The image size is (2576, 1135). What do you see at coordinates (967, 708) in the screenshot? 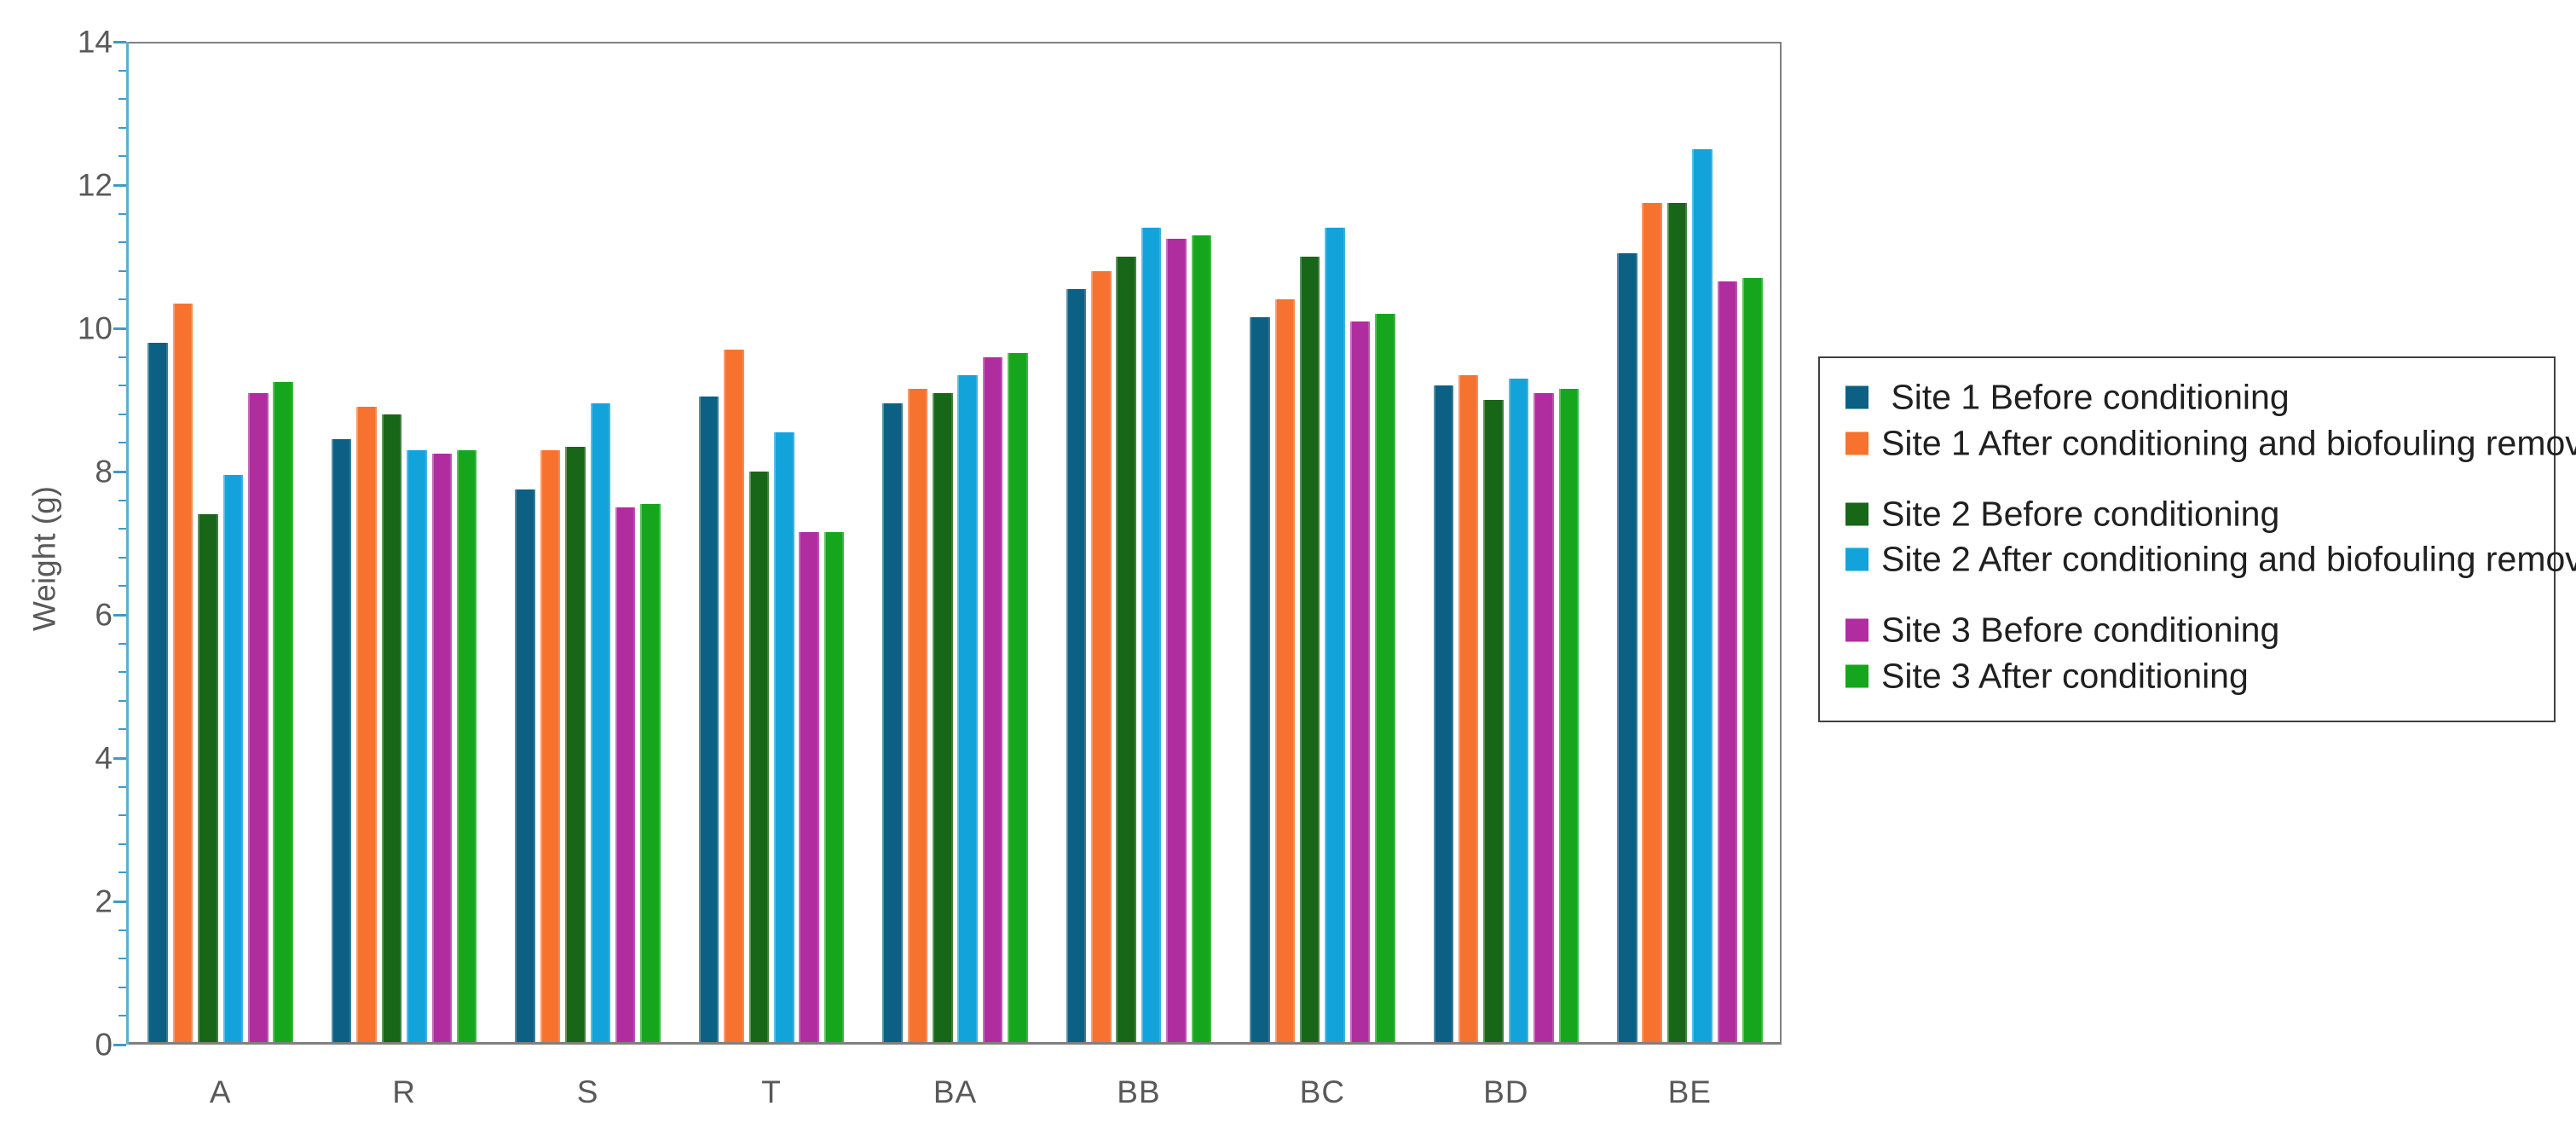
I see `bar-BA-site2-after` at bounding box center [967, 708].